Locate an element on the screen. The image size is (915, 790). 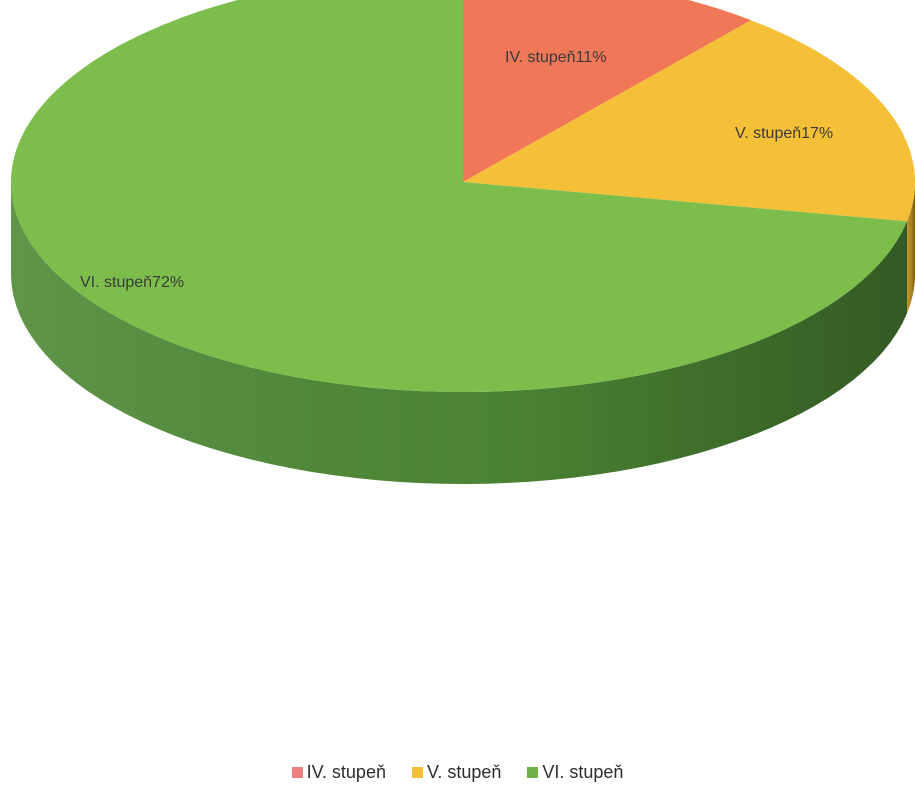
pie-side-shade-v is located at coordinates (910, 248).